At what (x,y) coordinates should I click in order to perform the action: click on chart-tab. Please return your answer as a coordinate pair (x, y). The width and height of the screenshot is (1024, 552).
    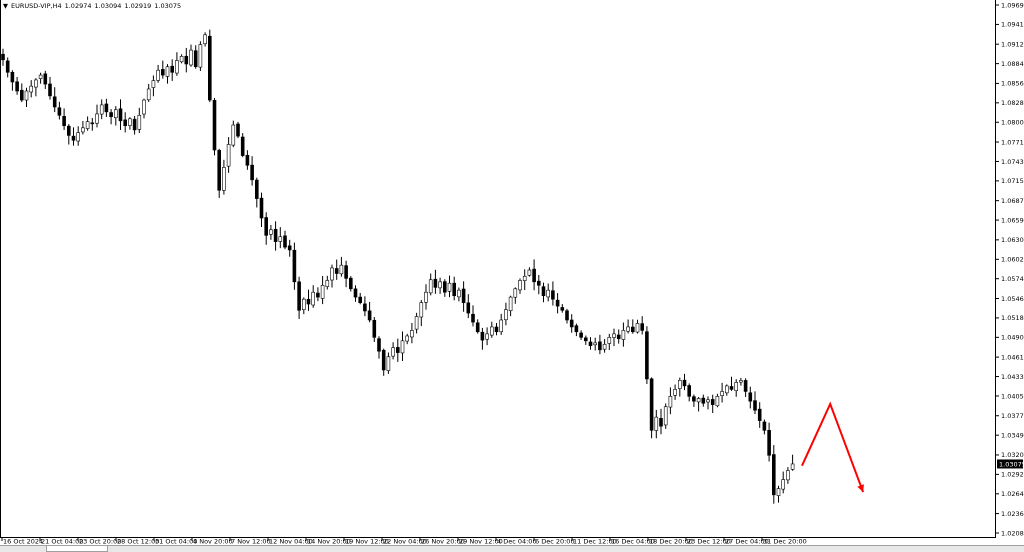
    Looking at the image, I should click on (77, 549).